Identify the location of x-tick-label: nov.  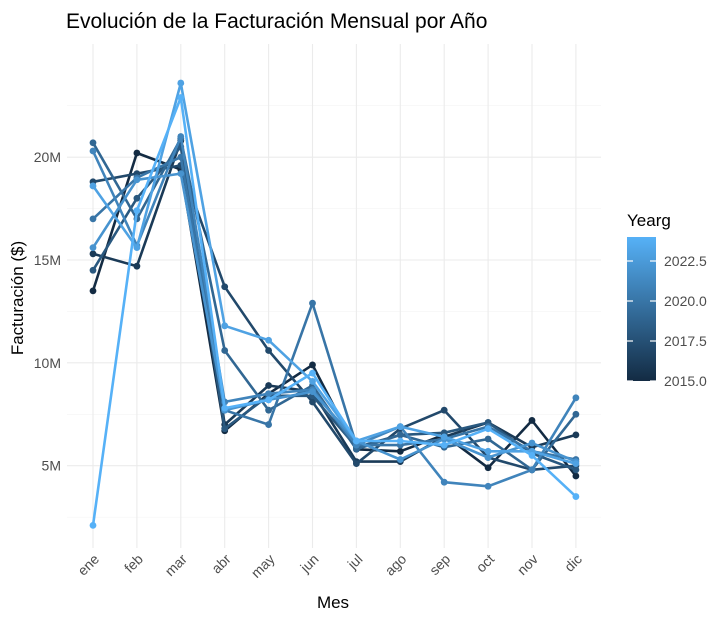
(527, 564).